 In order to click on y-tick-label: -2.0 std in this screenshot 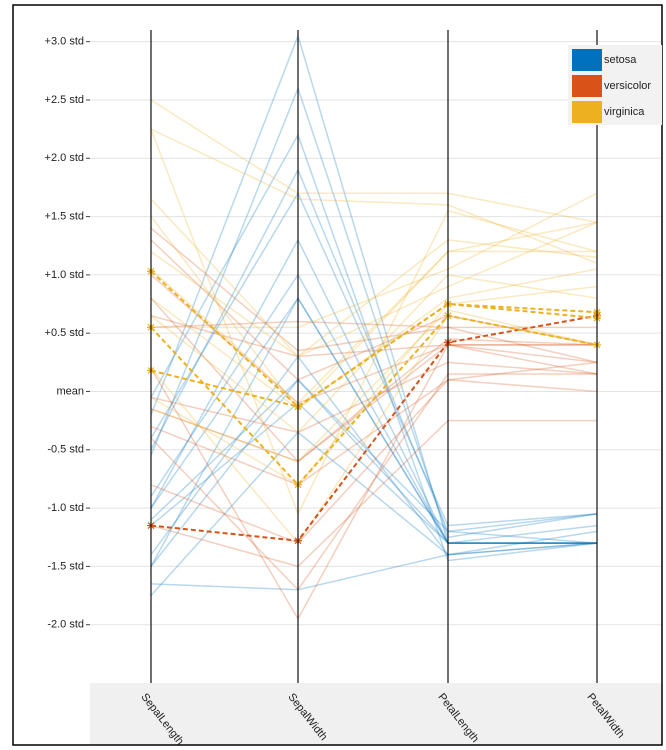, I will do `click(65, 625)`.